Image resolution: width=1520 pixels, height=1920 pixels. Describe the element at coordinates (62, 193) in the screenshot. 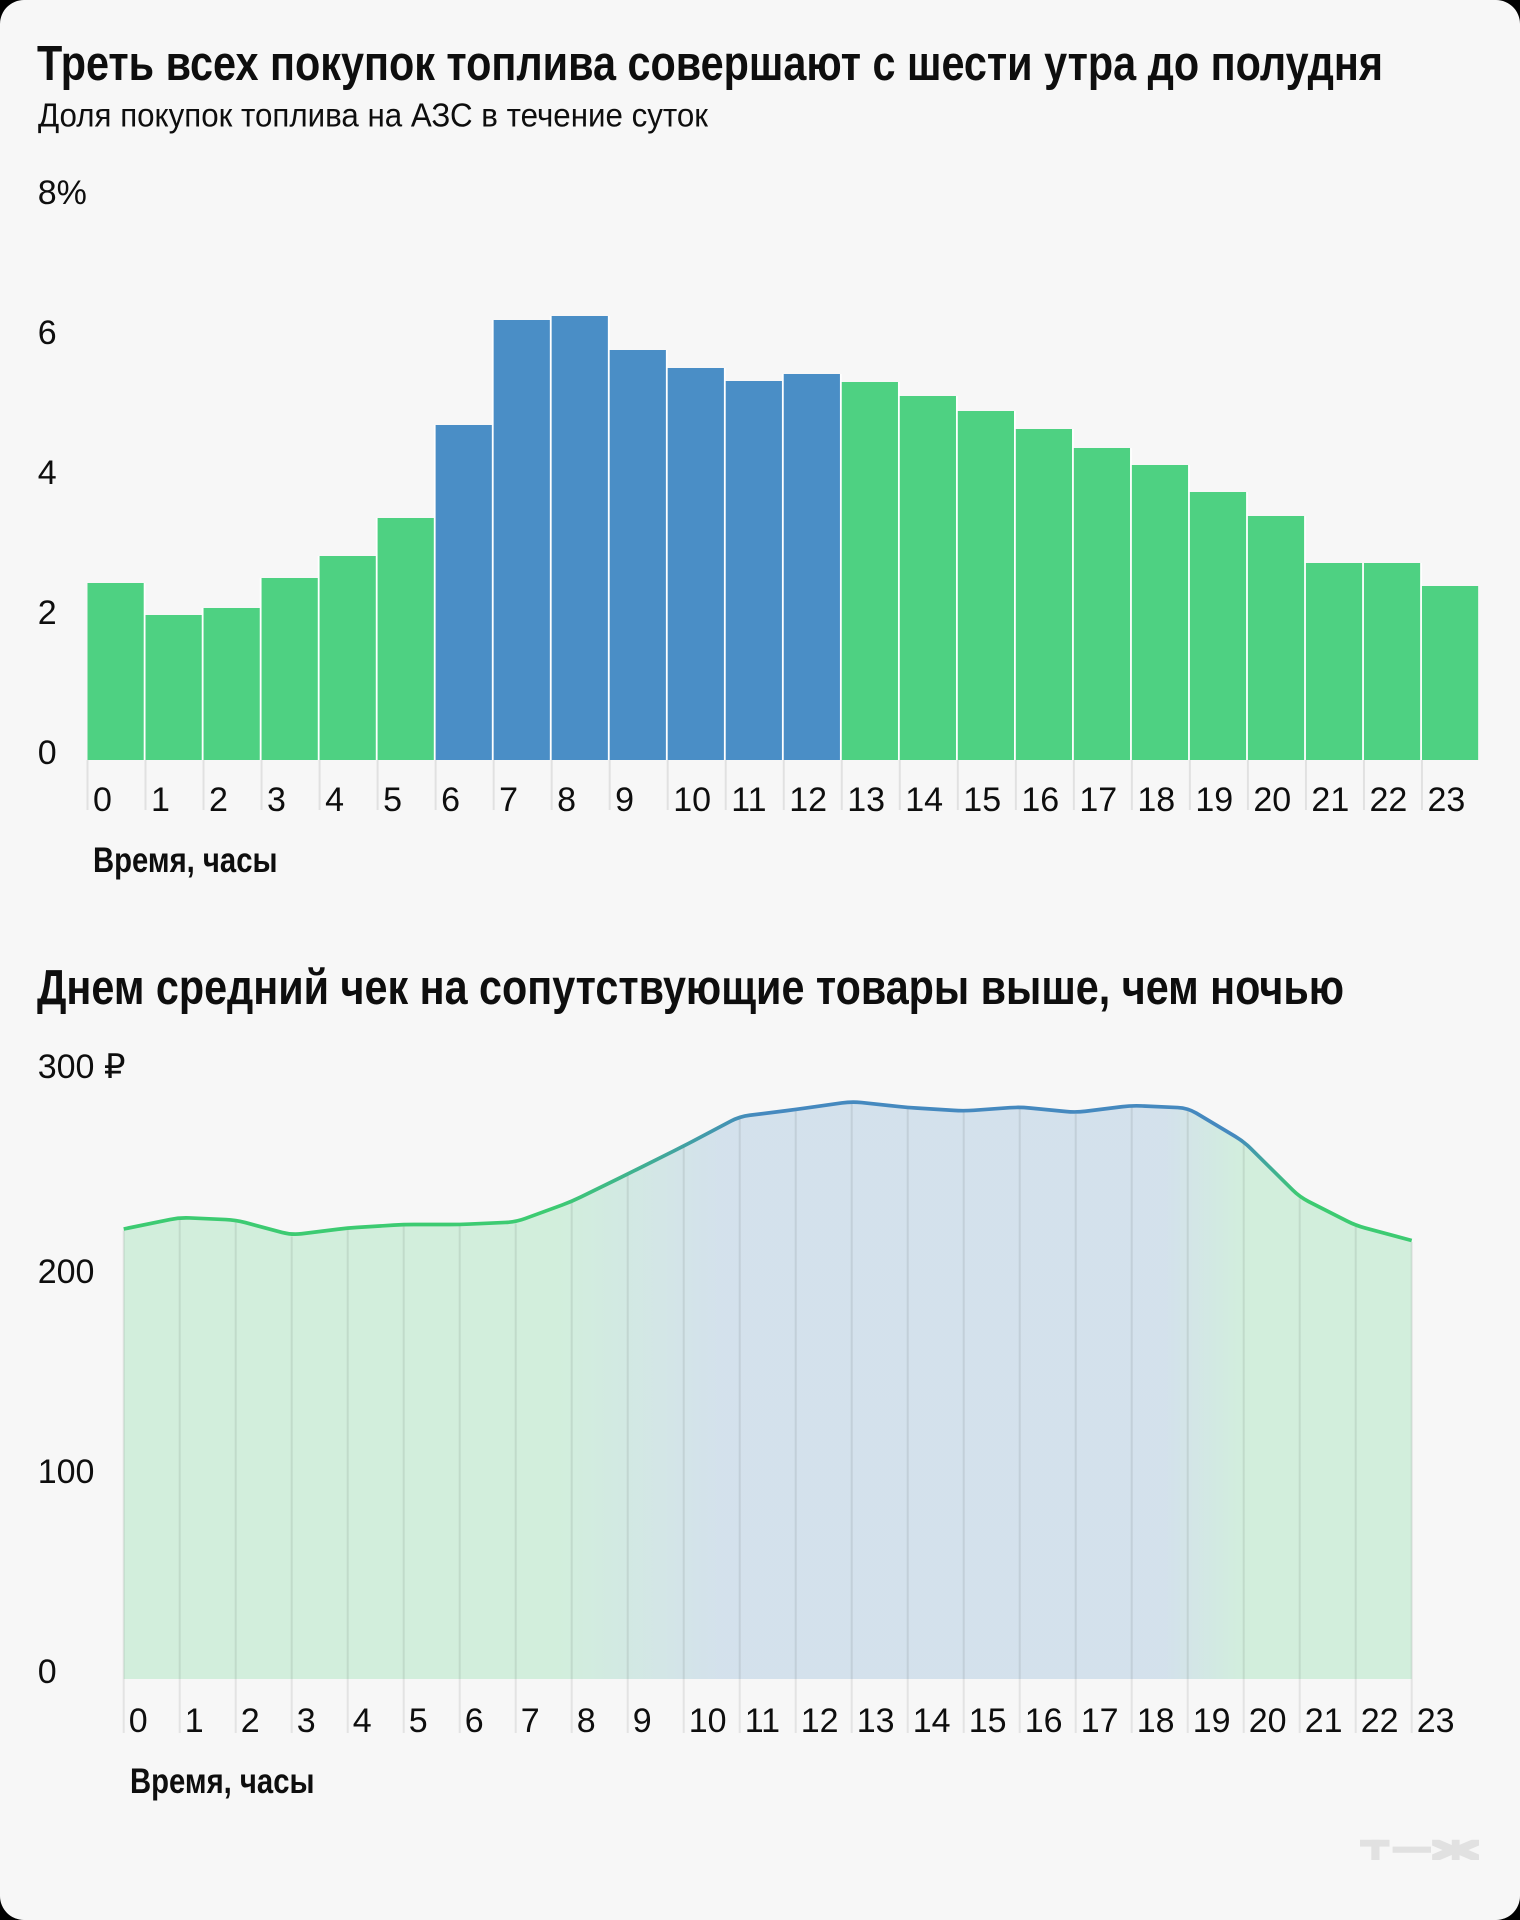

I see `svg-text: 8%` at that location.